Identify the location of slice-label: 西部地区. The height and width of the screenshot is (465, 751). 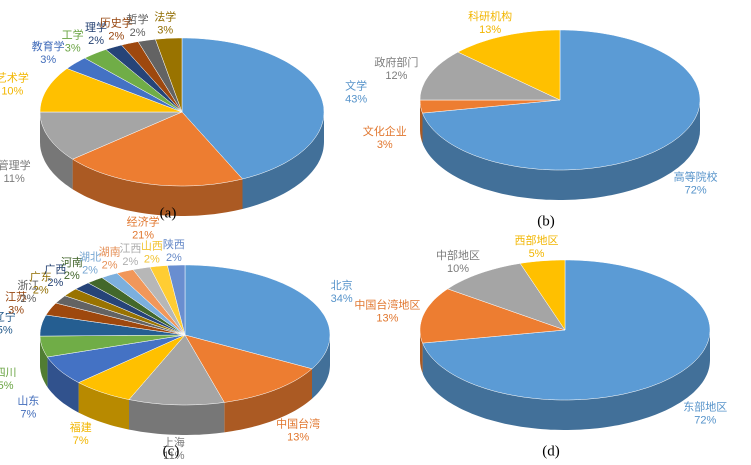
(537, 240).